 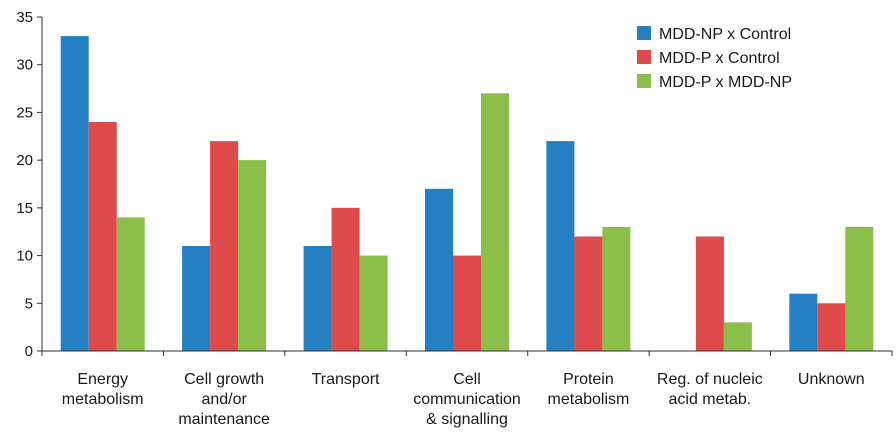 I want to click on y-tick-label: 30, so click(x=24, y=65).